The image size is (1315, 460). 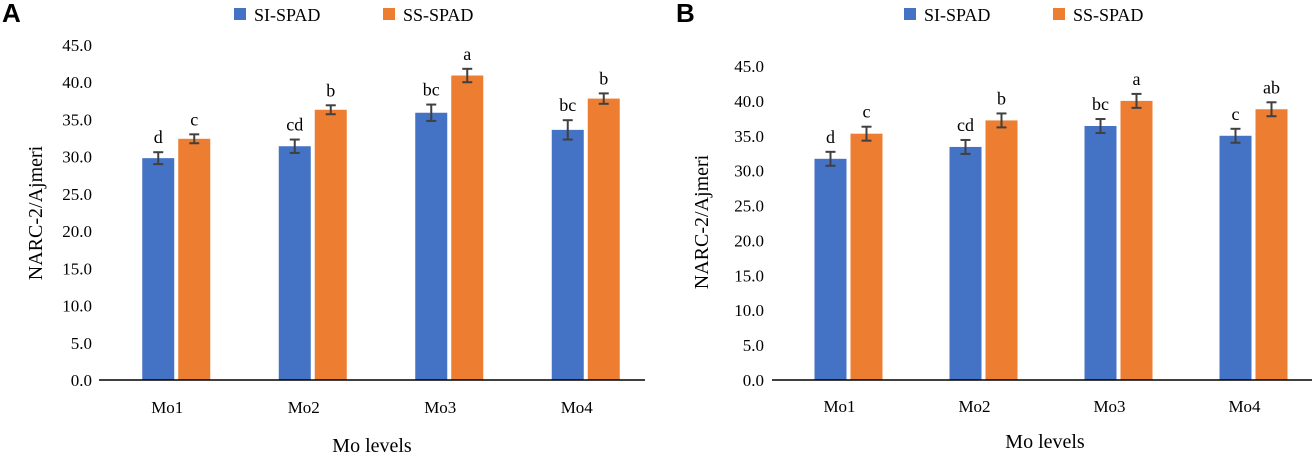 What do you see at coordinates (1271, 87) in the screenshot?
I see `significance-letter: ab` at bounding box center [1271, 87].